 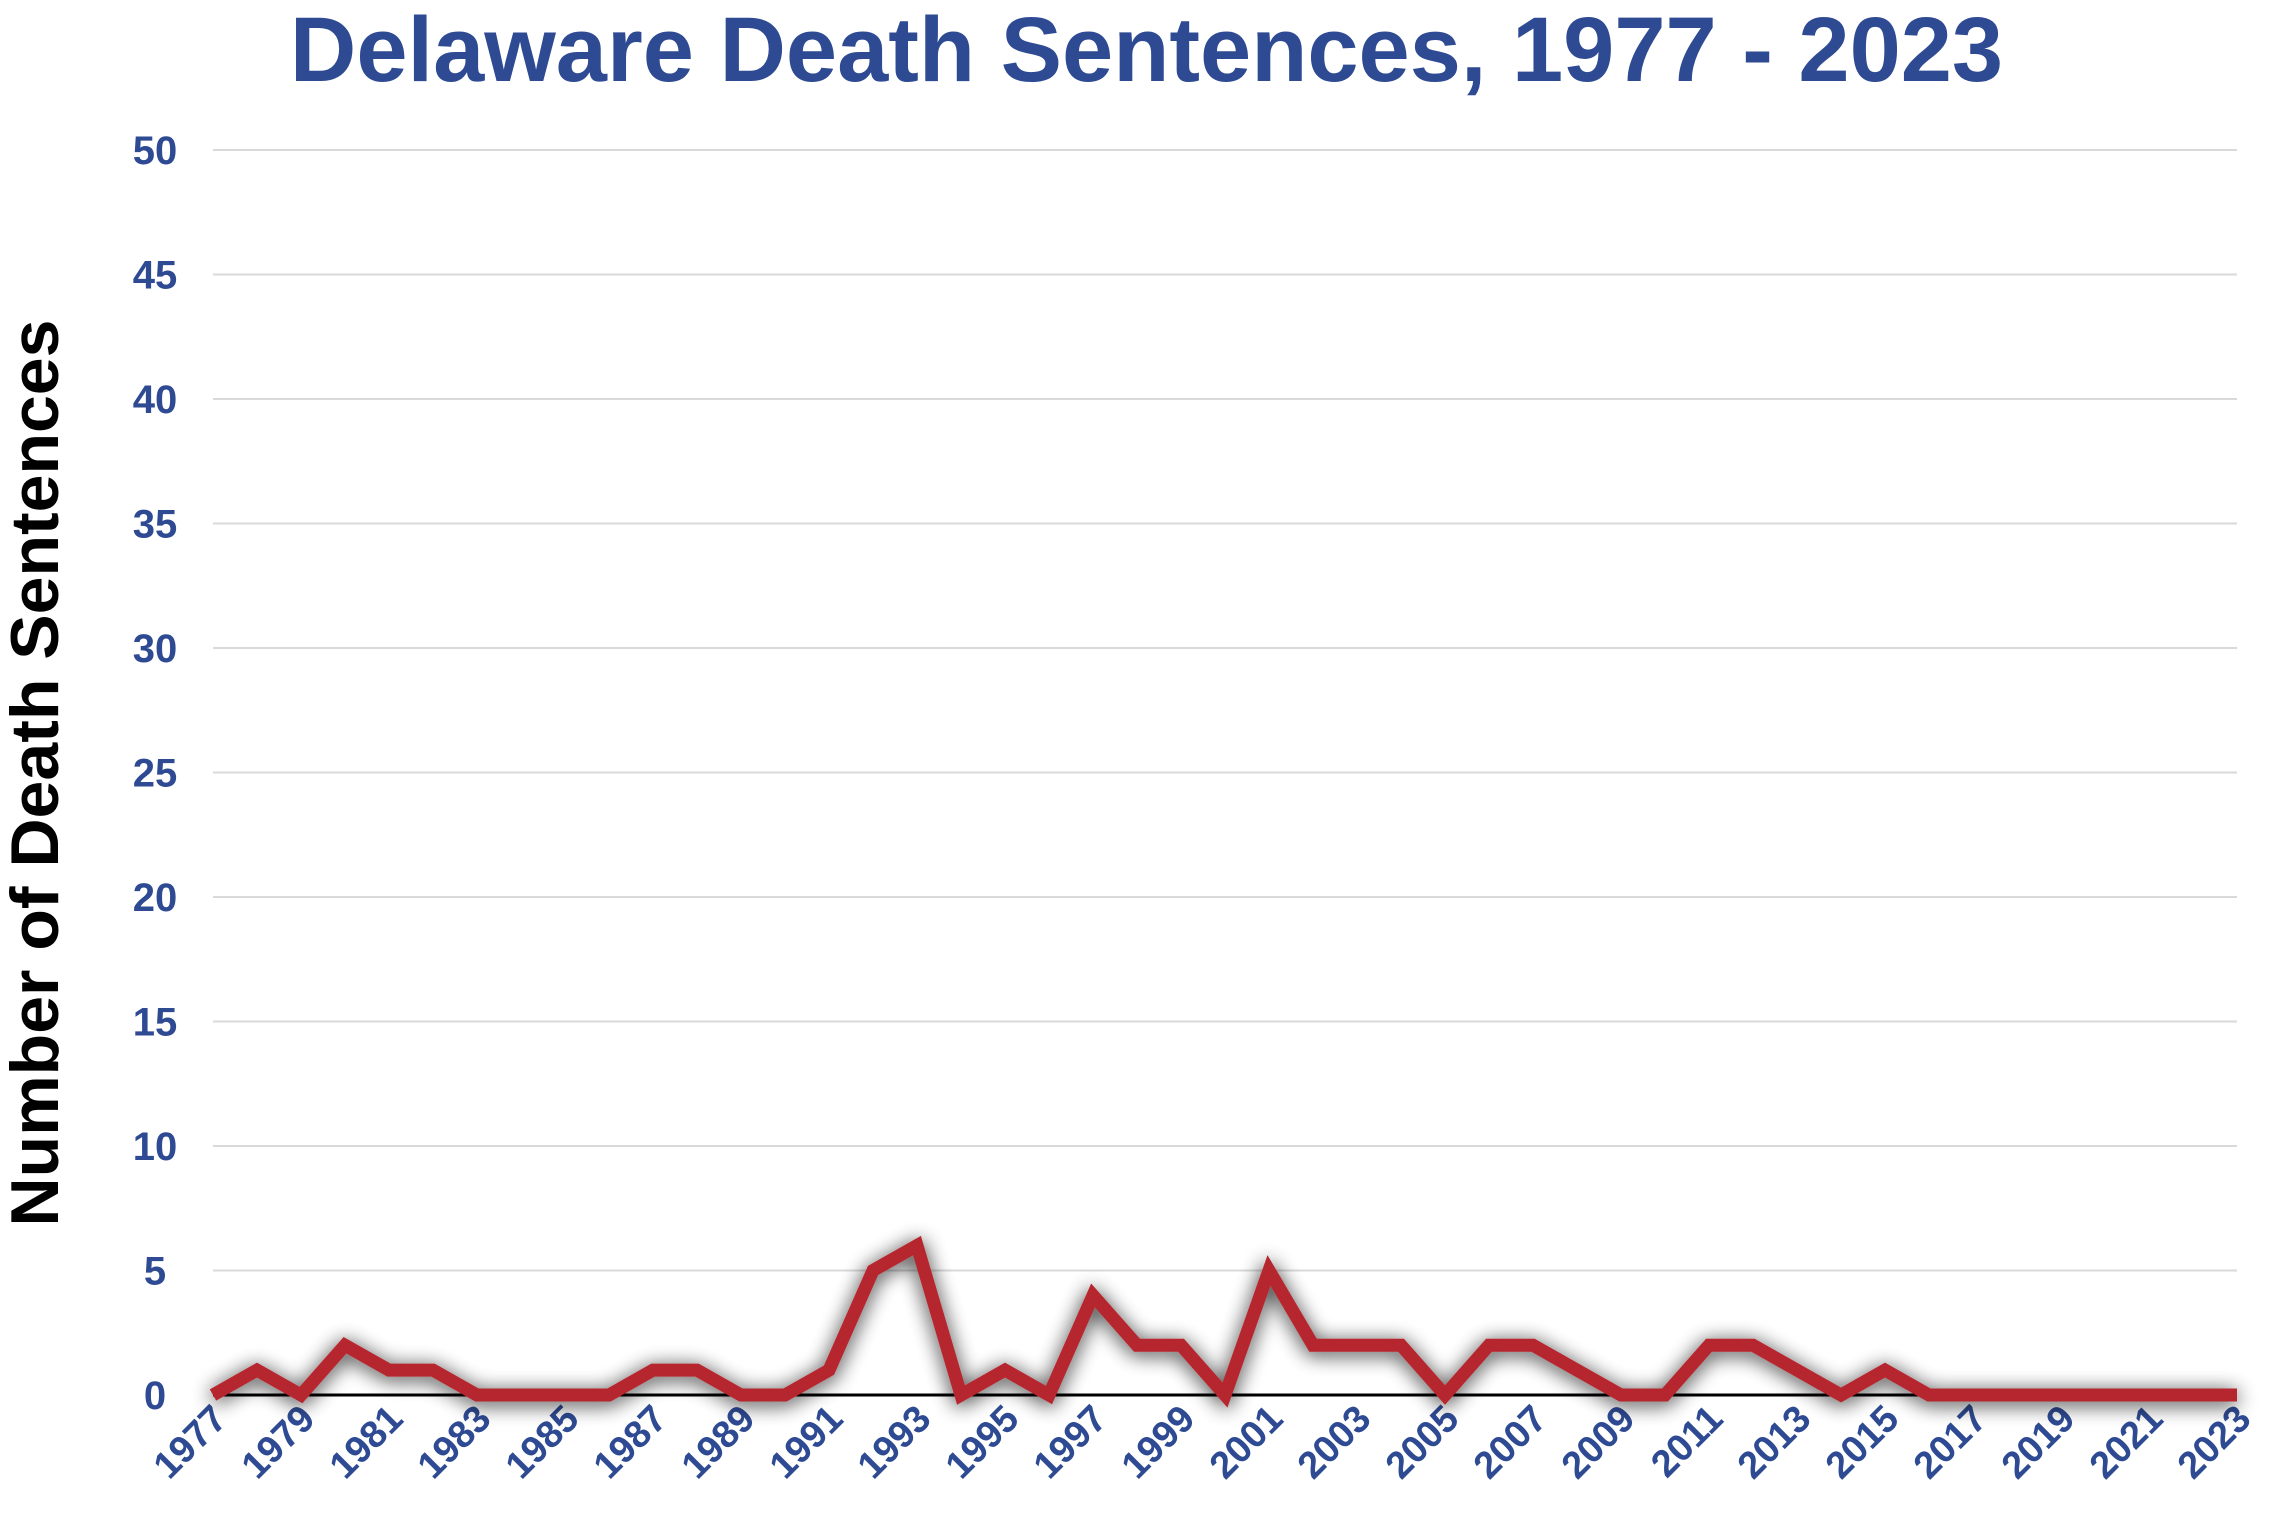 I want to click on y-tick-label: 40, so click(x=155, y=400).